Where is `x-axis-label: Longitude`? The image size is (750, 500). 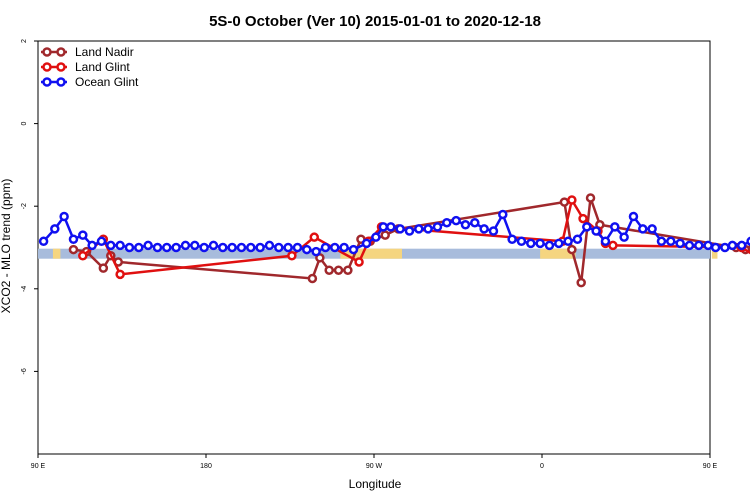 x-axis-label: Longitude is located at coordinates (375, 484).